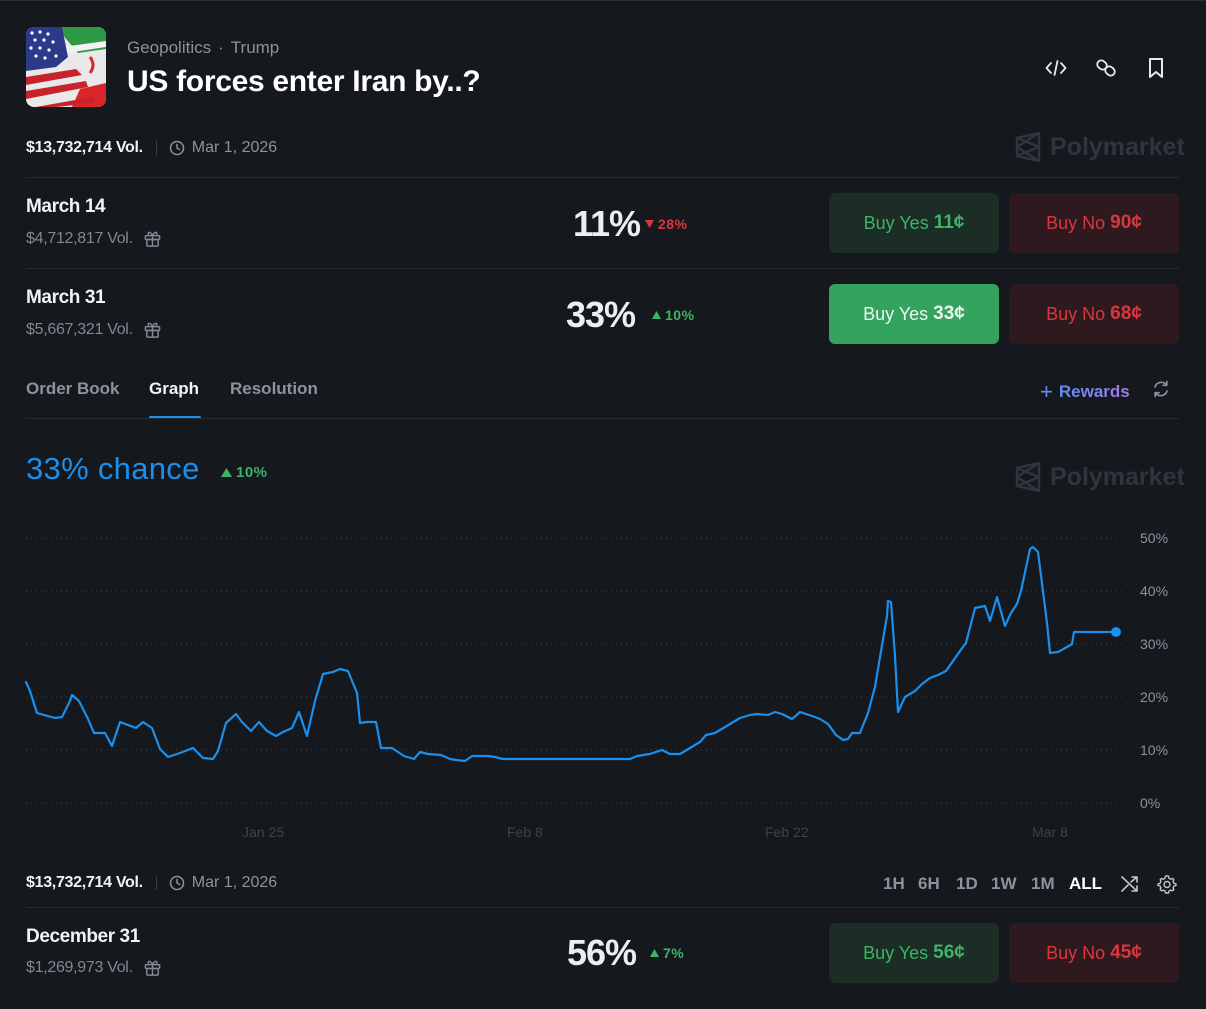 This screenshot has width=1206, height=1009. I want to click on y-tick: 50%, so click(1154, 538).